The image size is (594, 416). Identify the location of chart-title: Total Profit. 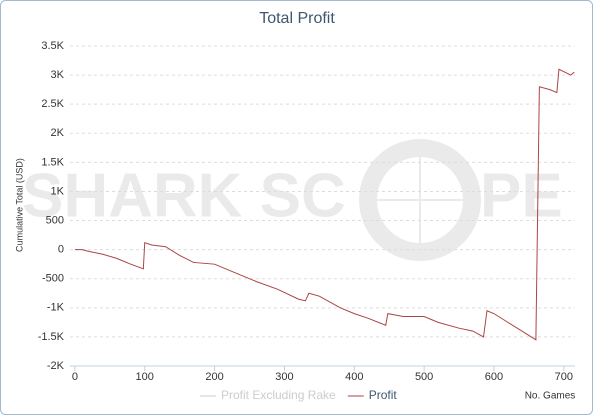
(297, 18).